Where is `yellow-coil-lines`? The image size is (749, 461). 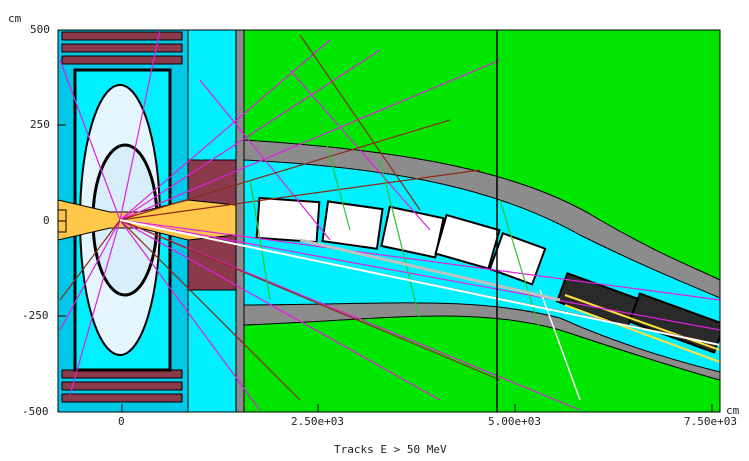 yellow-coil-lines is located at coordinates (642, 328).